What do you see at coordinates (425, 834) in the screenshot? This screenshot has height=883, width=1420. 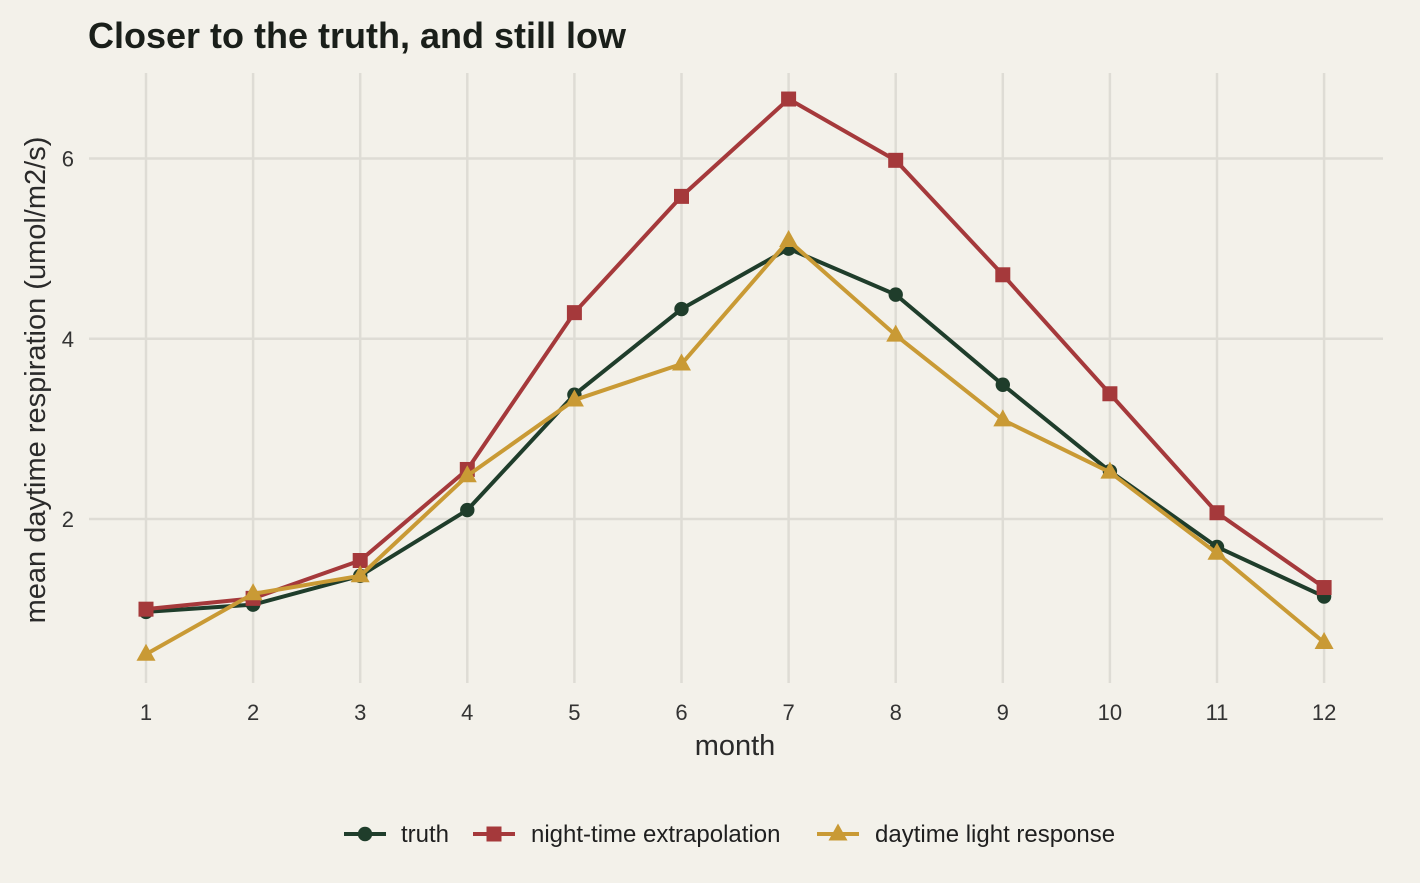 I see `legend-label: truth` at bounding box center [425, 834].